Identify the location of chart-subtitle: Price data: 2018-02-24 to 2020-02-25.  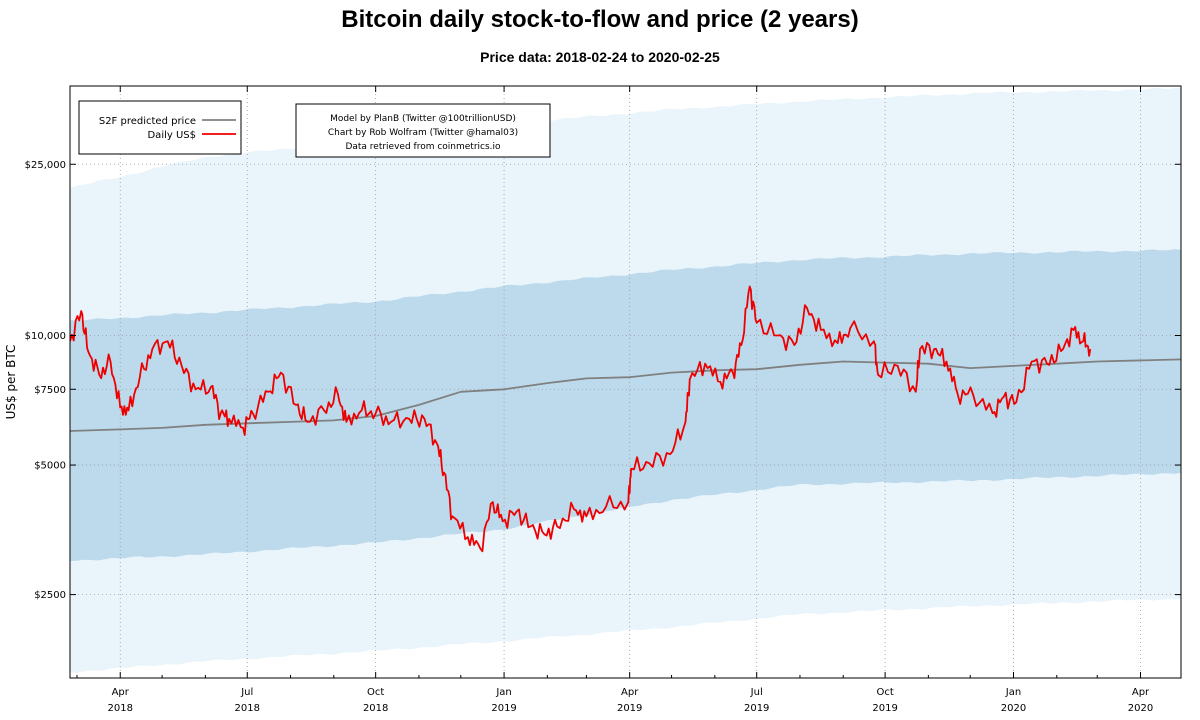
(600, 57).